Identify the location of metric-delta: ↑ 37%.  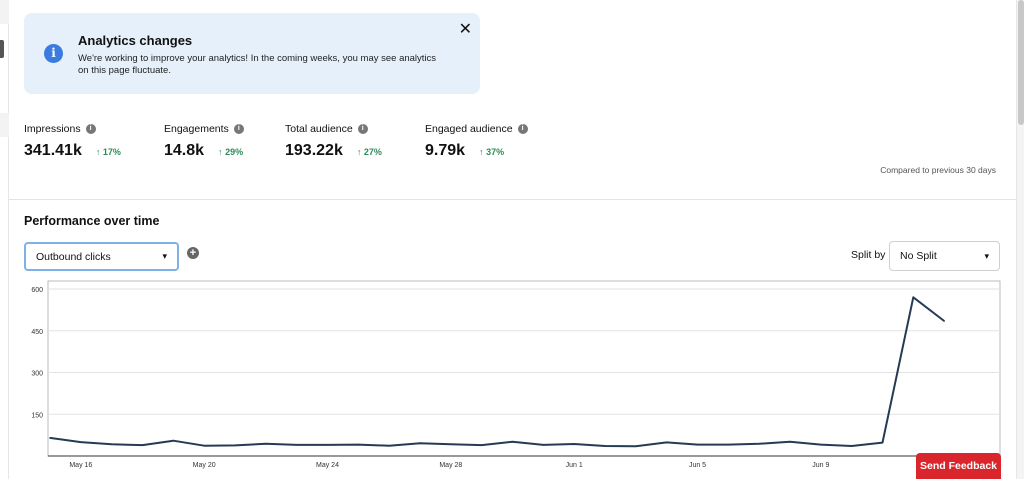
(492, 152).